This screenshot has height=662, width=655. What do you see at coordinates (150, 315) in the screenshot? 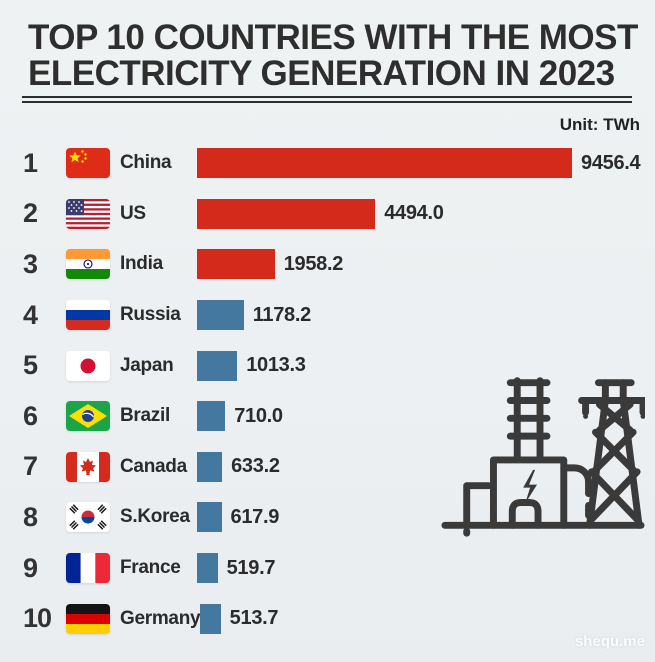
I see `country-label: Russia` at bounding box center [150, 315].